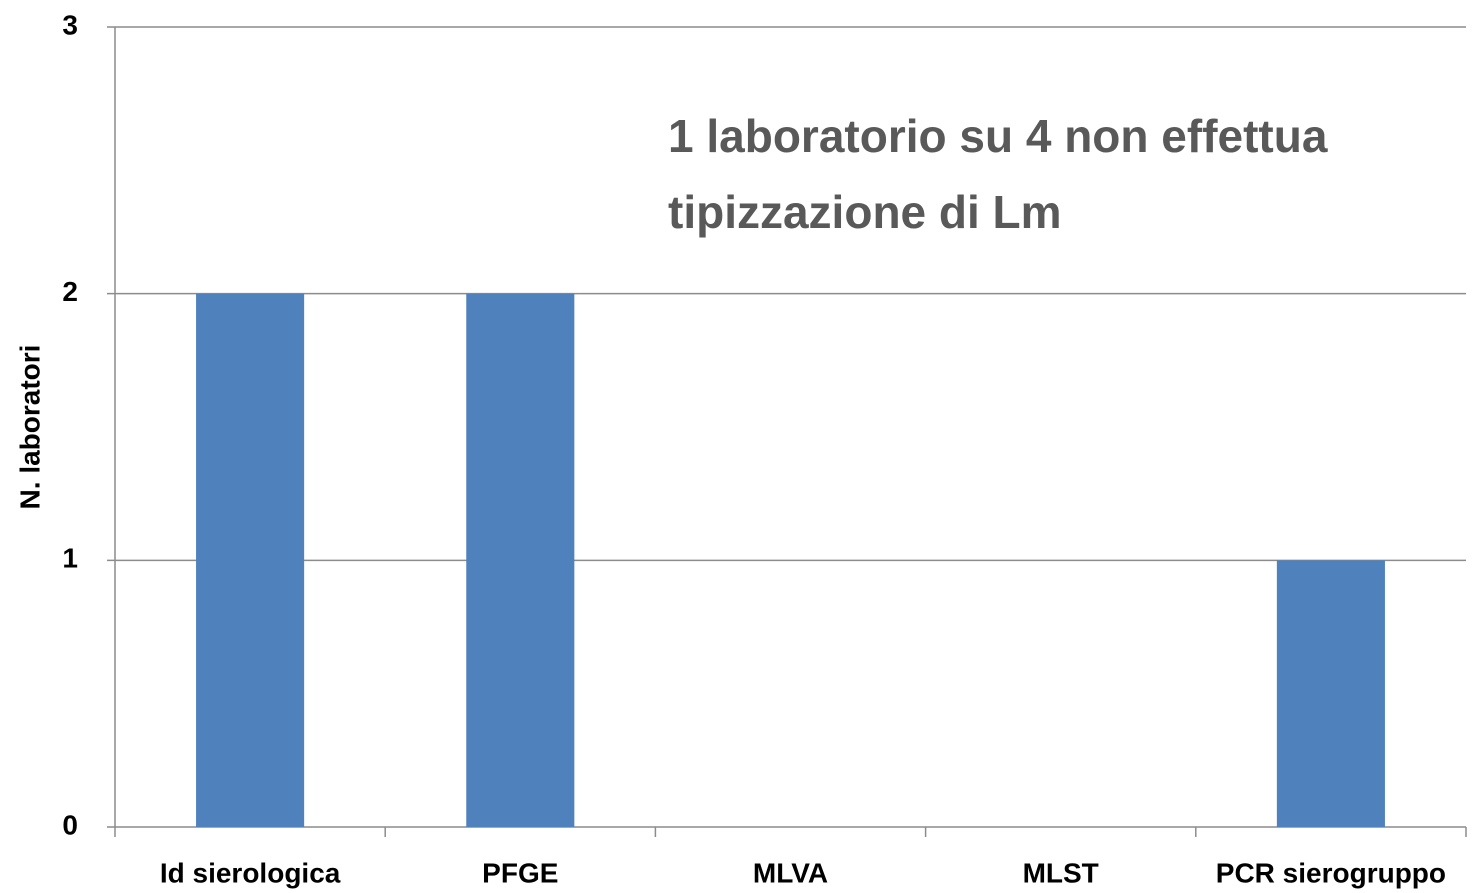  Describe the element at coordinates (1061, 872) in the screenshot. I see `x-tick-label: MLST` at that location.